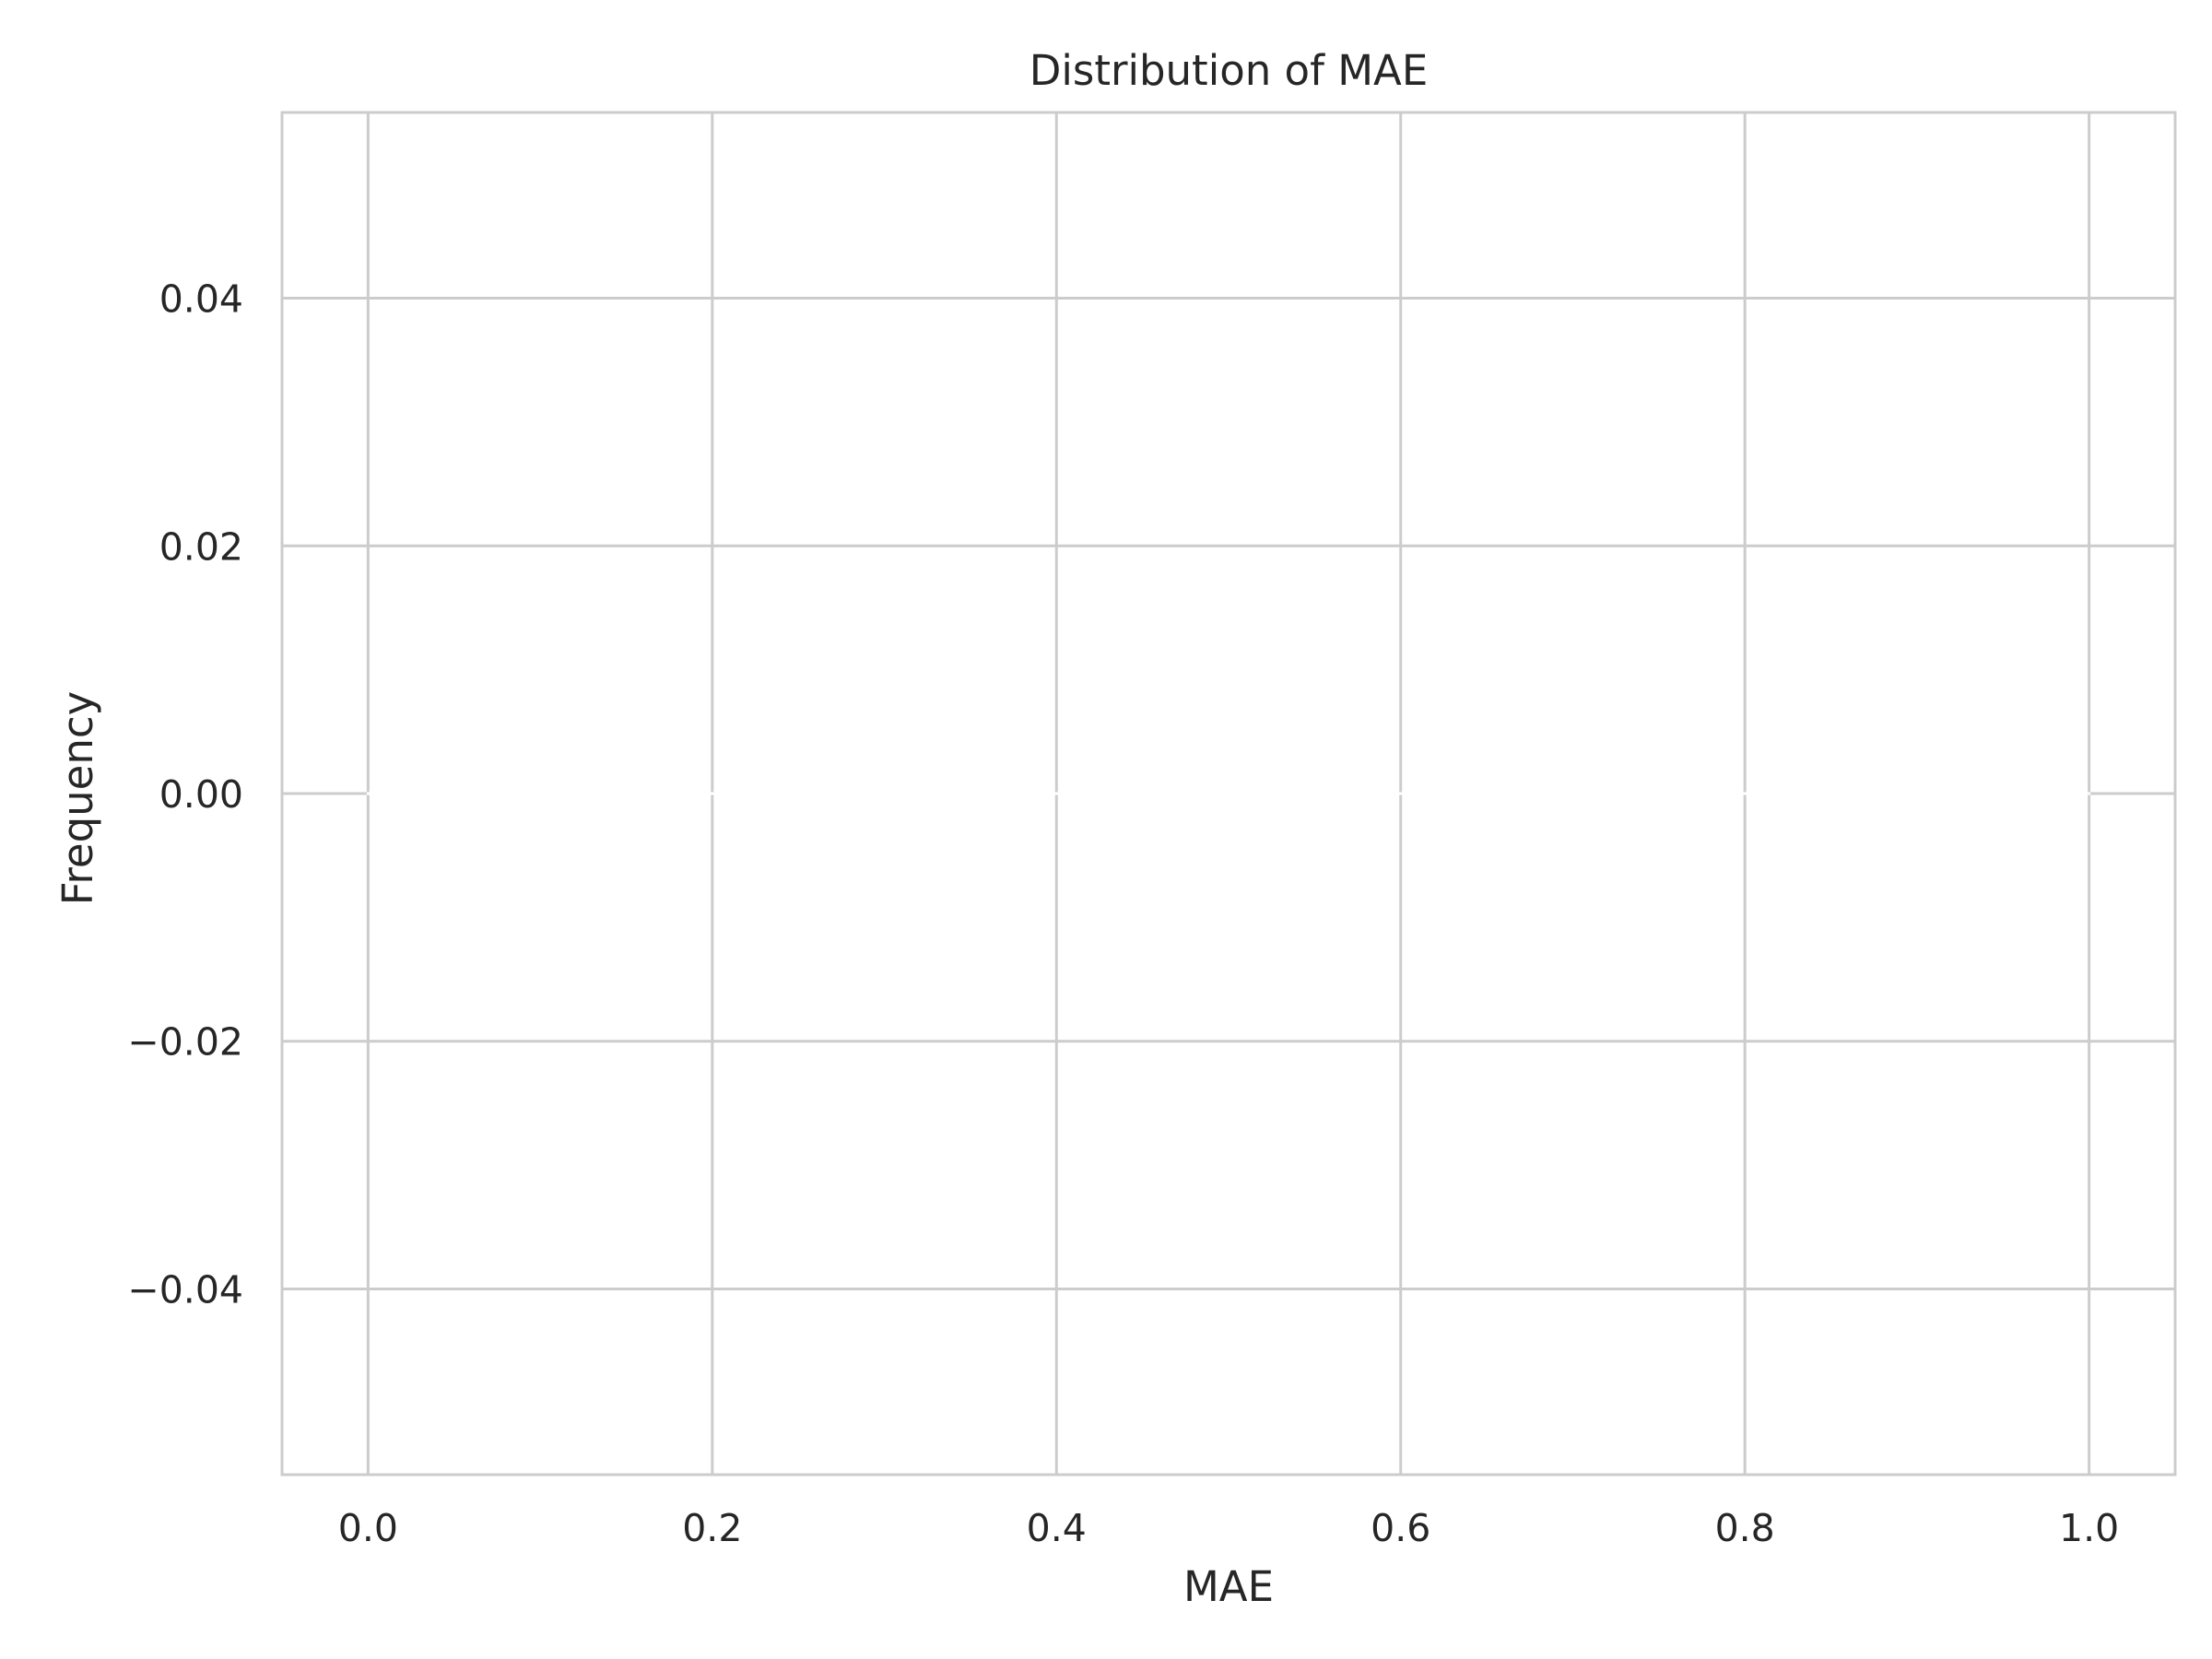  I want to click on x-tick-labels: 0.0 0.2 0.4 0.6 0.8 1.0, so click(1228, 1528).